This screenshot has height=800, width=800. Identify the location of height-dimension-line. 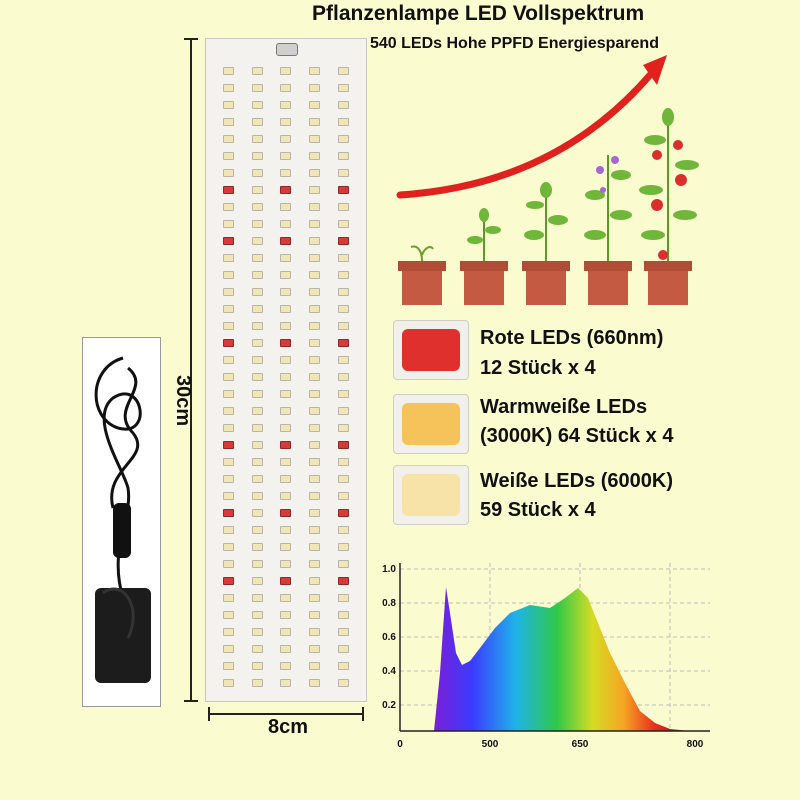
(191, 370).